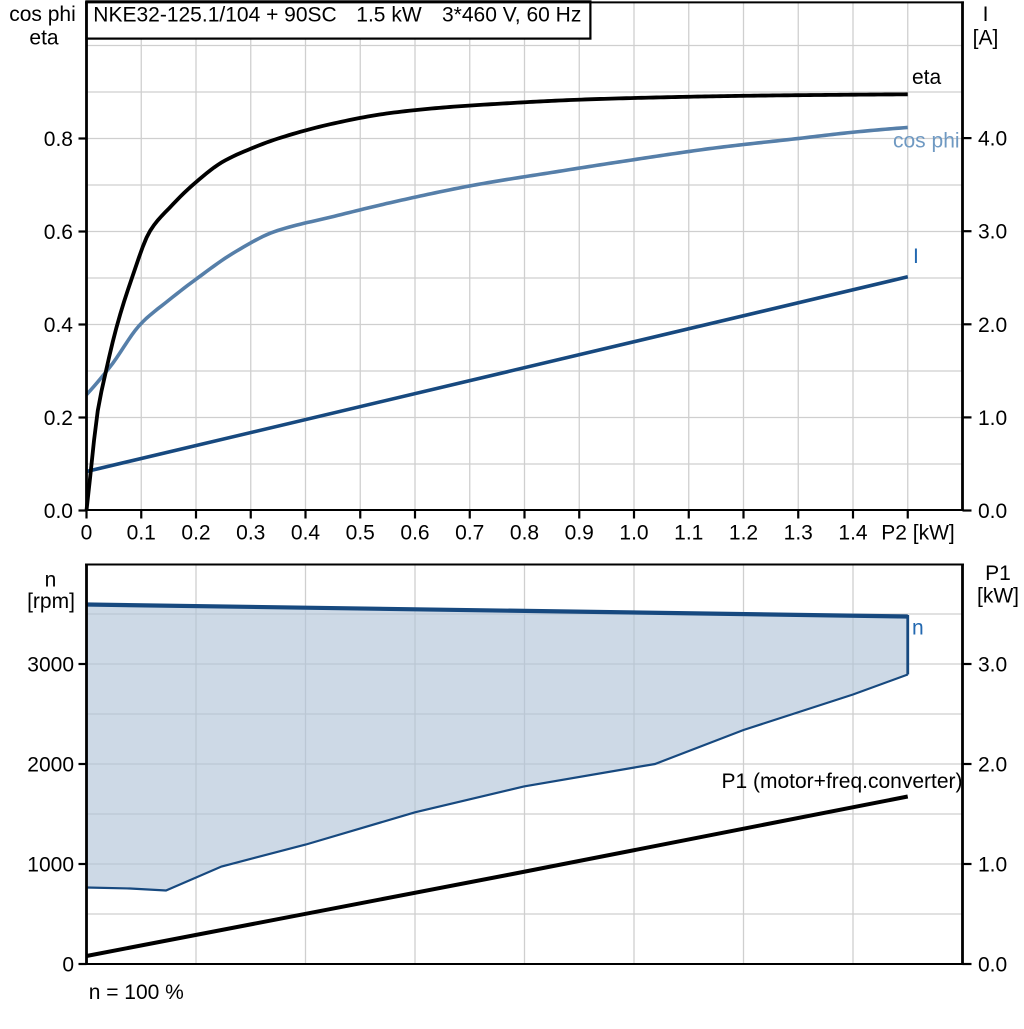 Image resolution: width=1024 pixels, height=1029 pixels. What do you see at coordinates (743, 533) in the screenshot?
I see `svg-text: 1.2` at bounding box center [743, 533].